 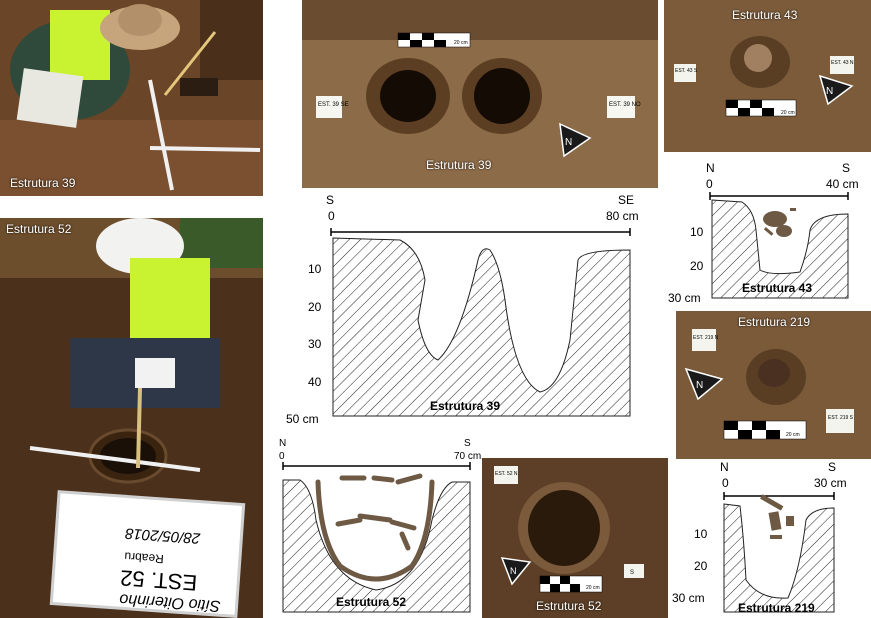 I want to click on photo-estrutura-39-worker: Estrutura 39, so click(x=131, y=98).